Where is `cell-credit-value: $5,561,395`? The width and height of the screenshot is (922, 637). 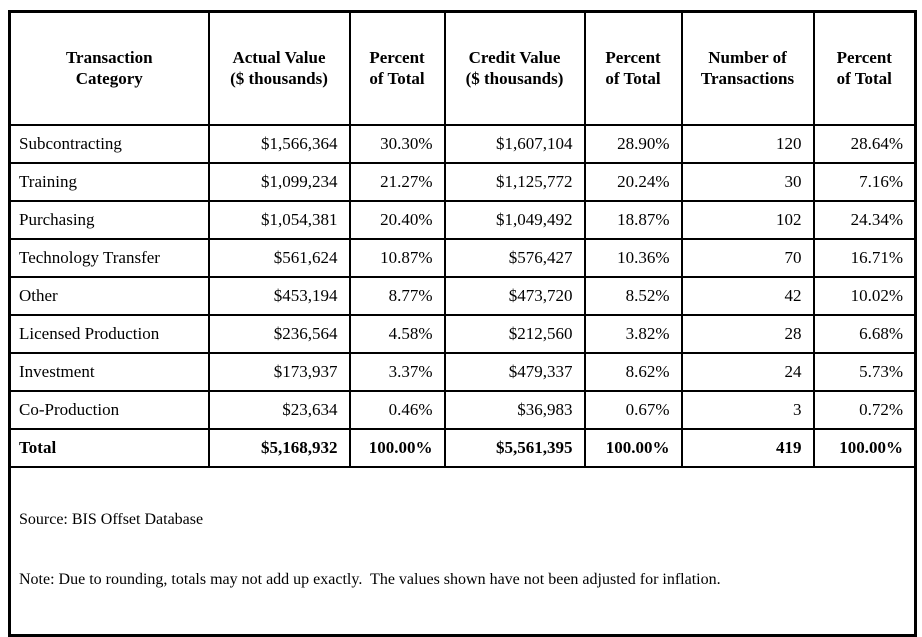 cell-credit-value: $5,561,395 is located at coordinates (514, 447).